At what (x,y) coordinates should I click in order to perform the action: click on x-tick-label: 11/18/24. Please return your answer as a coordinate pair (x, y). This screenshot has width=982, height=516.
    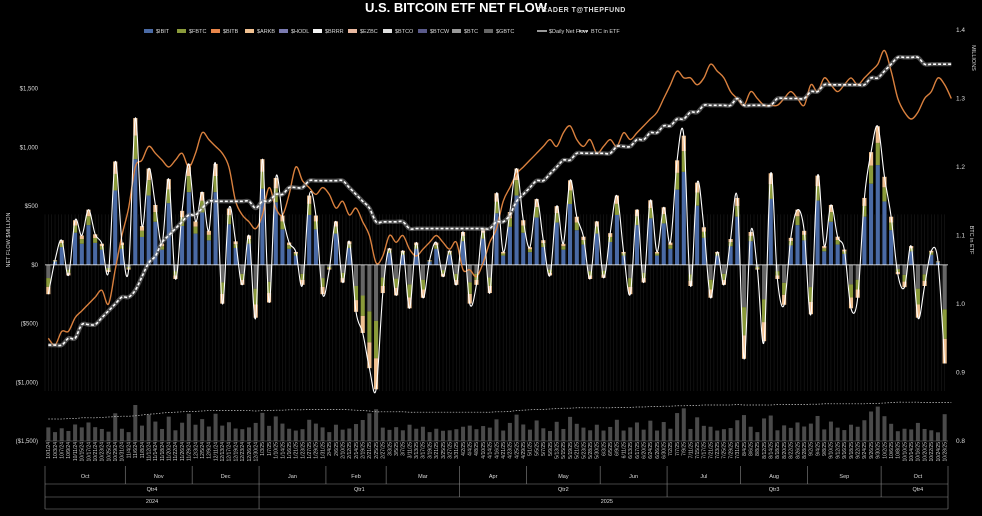
    Looking at the image, I should click on (163, 451).